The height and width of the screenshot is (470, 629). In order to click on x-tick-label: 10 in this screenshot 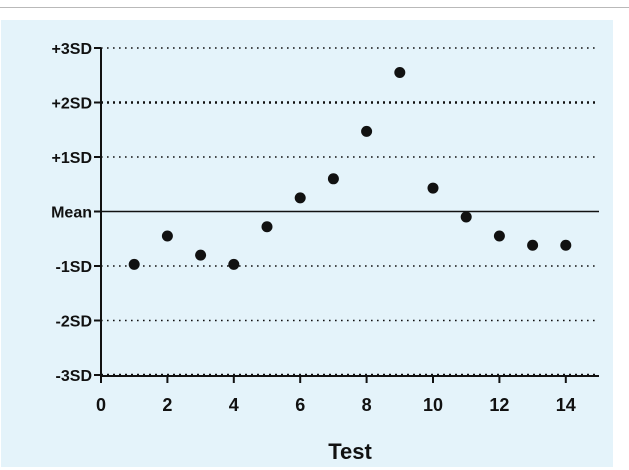, I will do `click(433, 405)`.